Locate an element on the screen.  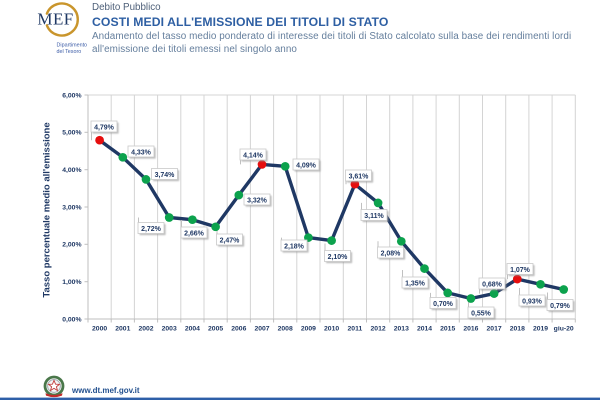
svg-text: 0,00% is located at coordinates (71, 319).